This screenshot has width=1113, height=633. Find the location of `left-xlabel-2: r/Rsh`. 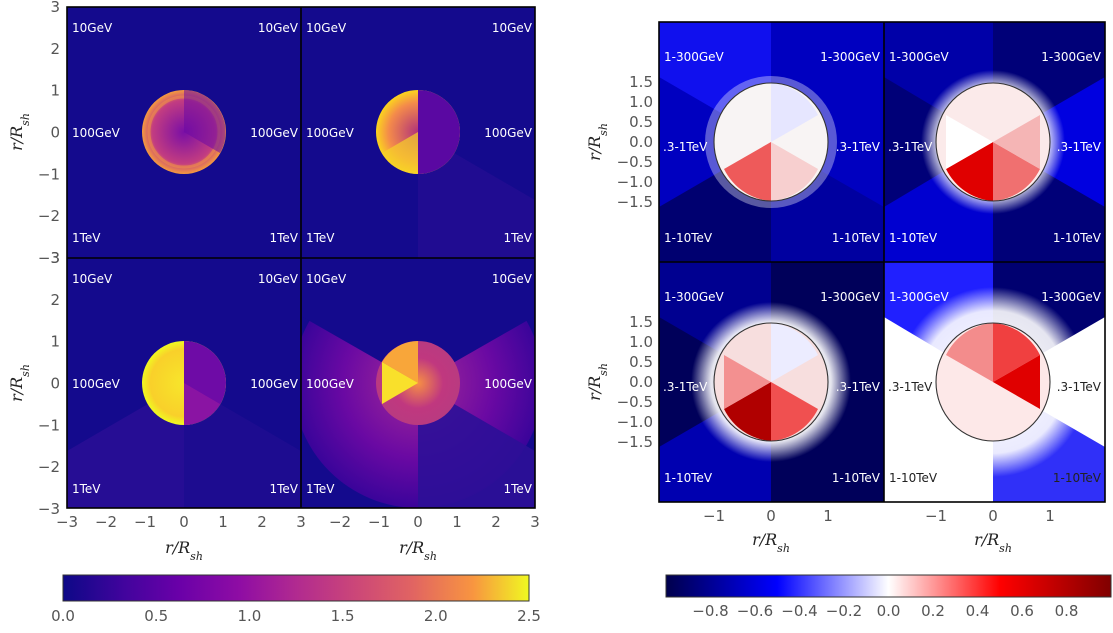

left-xlabel-2: r/Rsh is located at coordinates (418, 550).